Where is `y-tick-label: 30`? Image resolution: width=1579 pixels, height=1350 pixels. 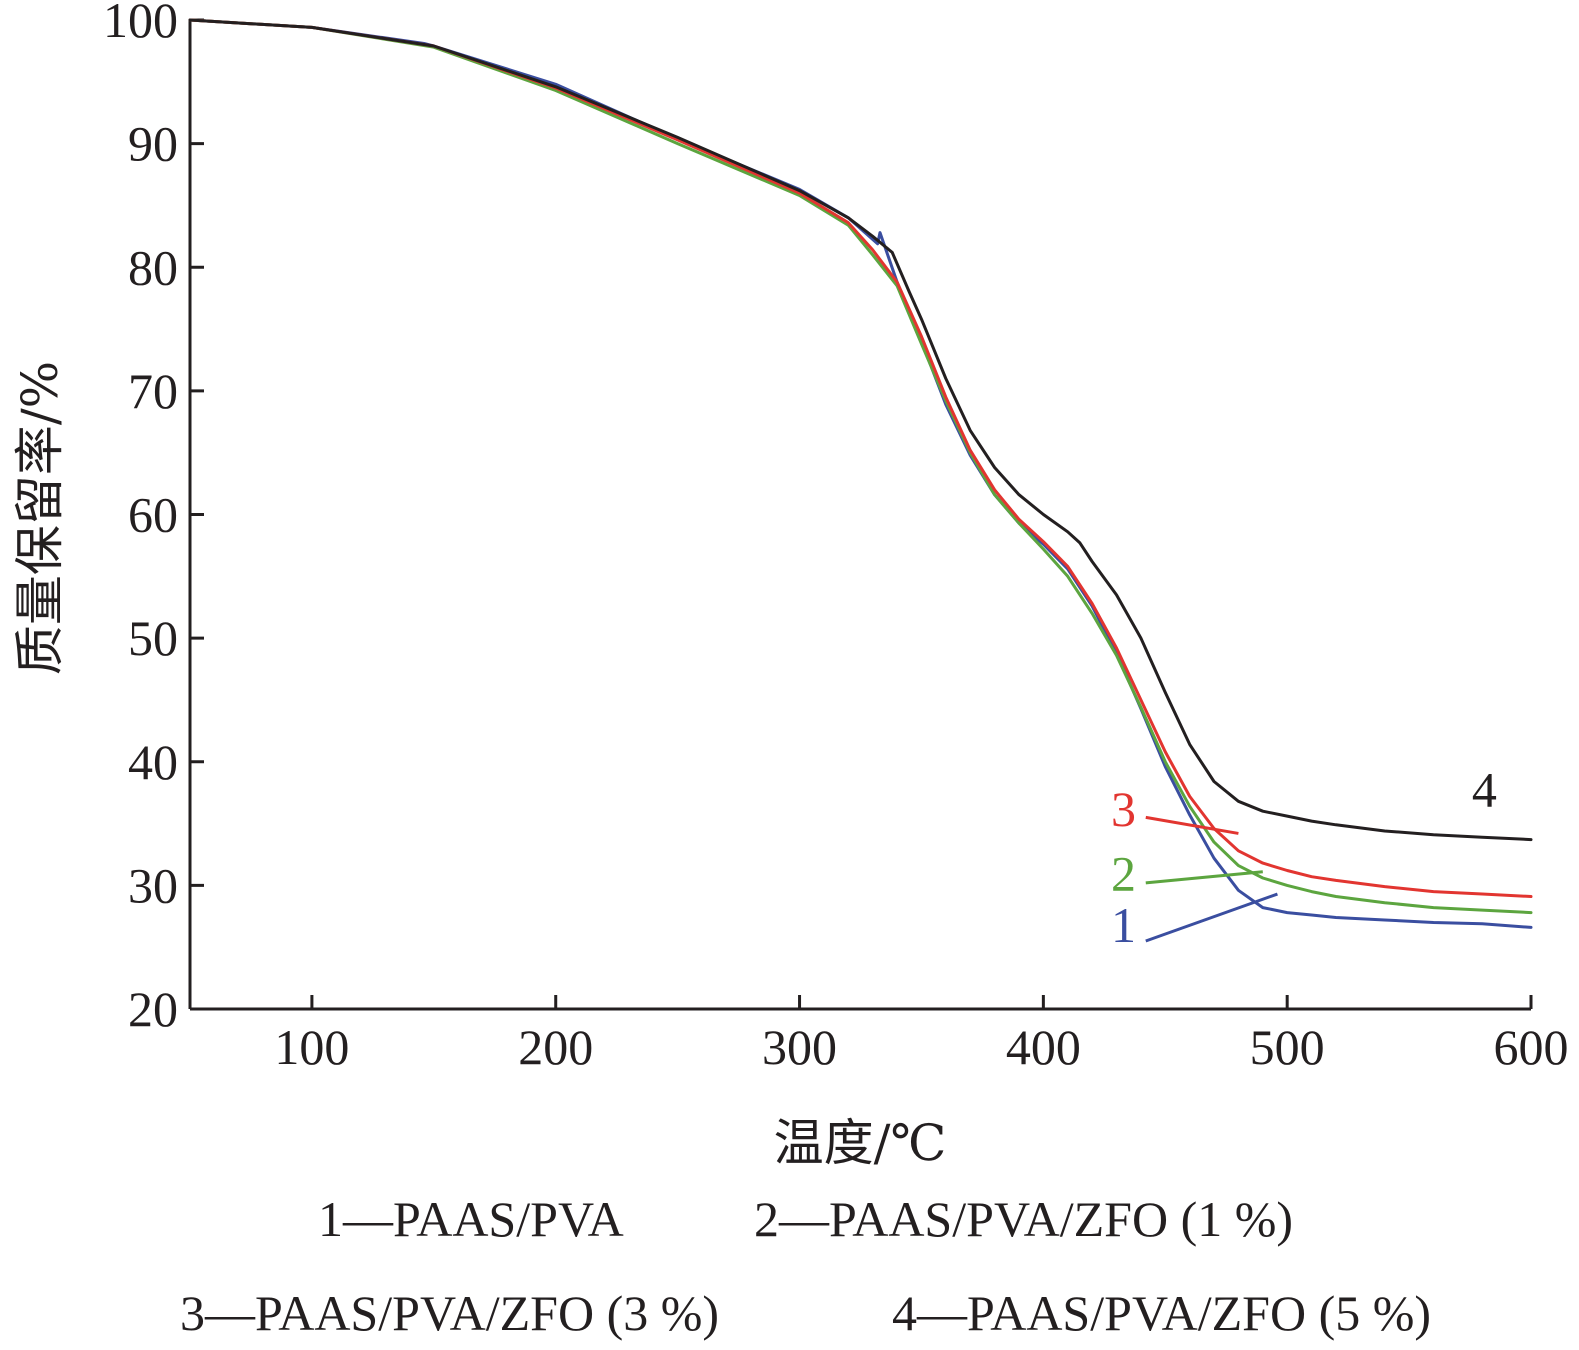
y-tick-label: 30 is located at coordinates (153, 885).